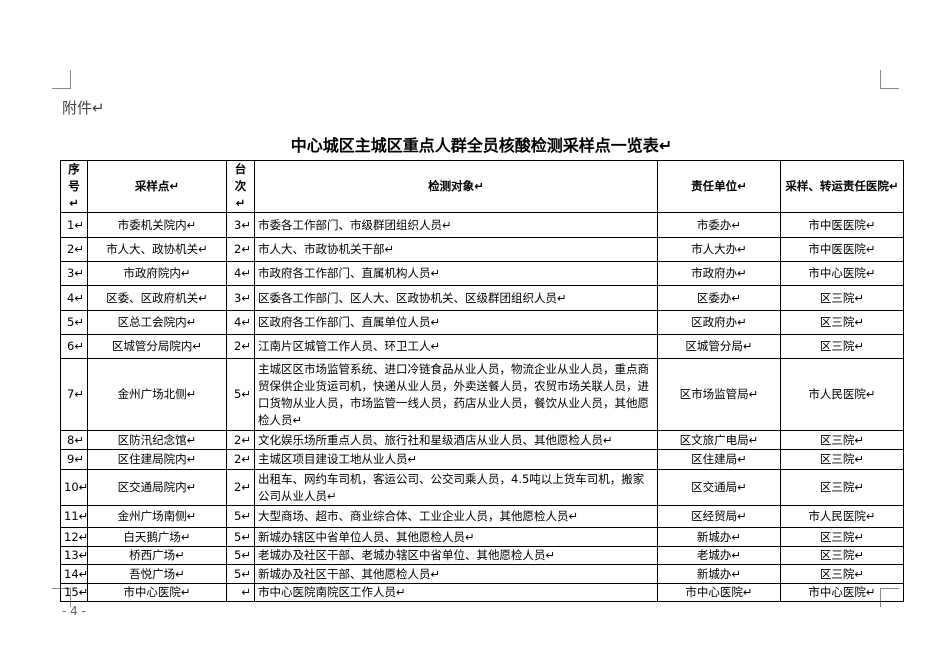 The height and width of the screenshot is (671, 944). What do you see at coordinates (74, 592) in the screenshot?
I see `row-number: 15↵` at bounding box center [74, 592].